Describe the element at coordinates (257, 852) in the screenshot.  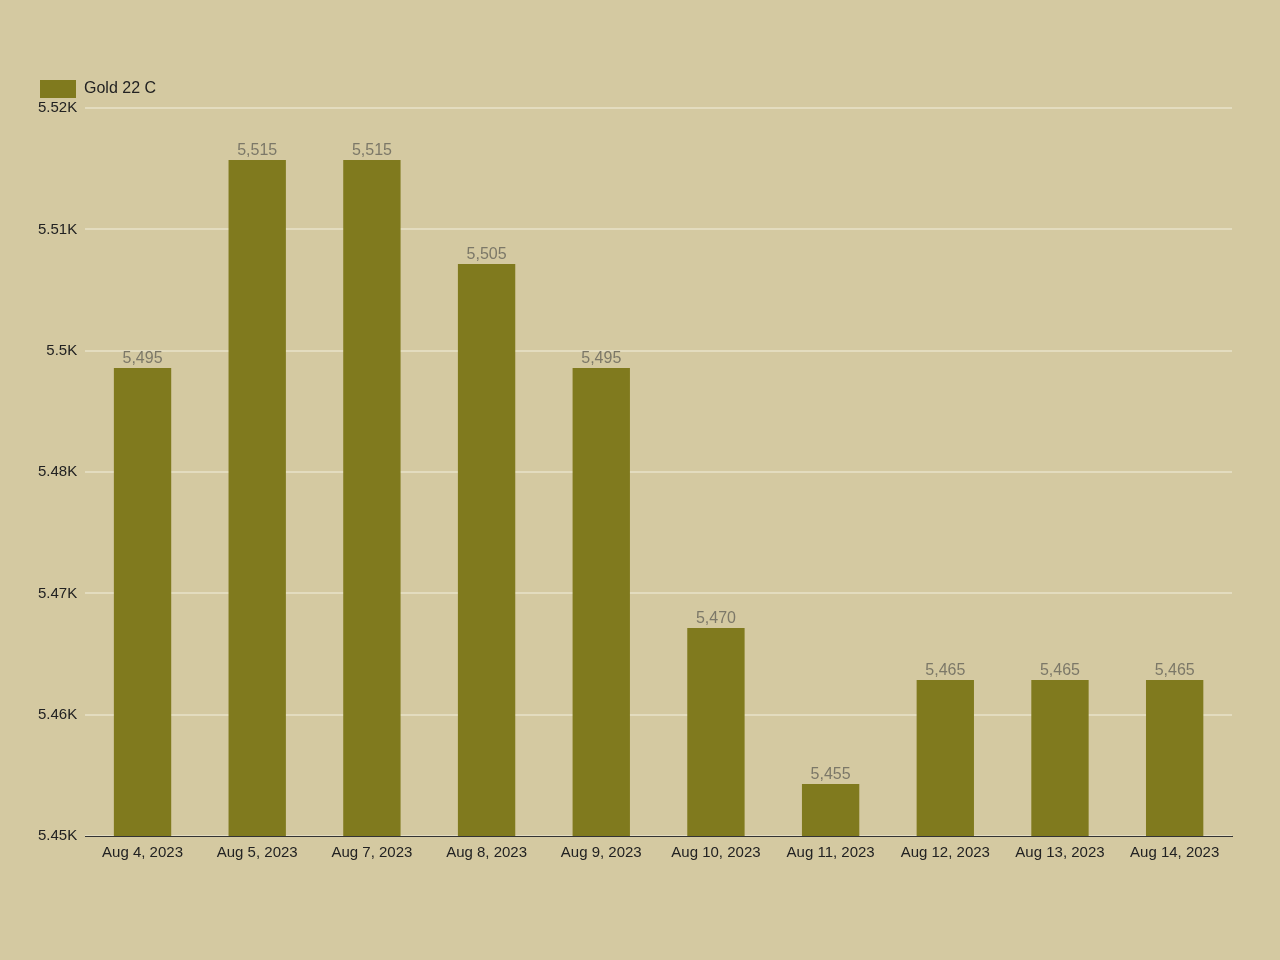
I see `x-tick-label: Aug 5, 2023` at that location.